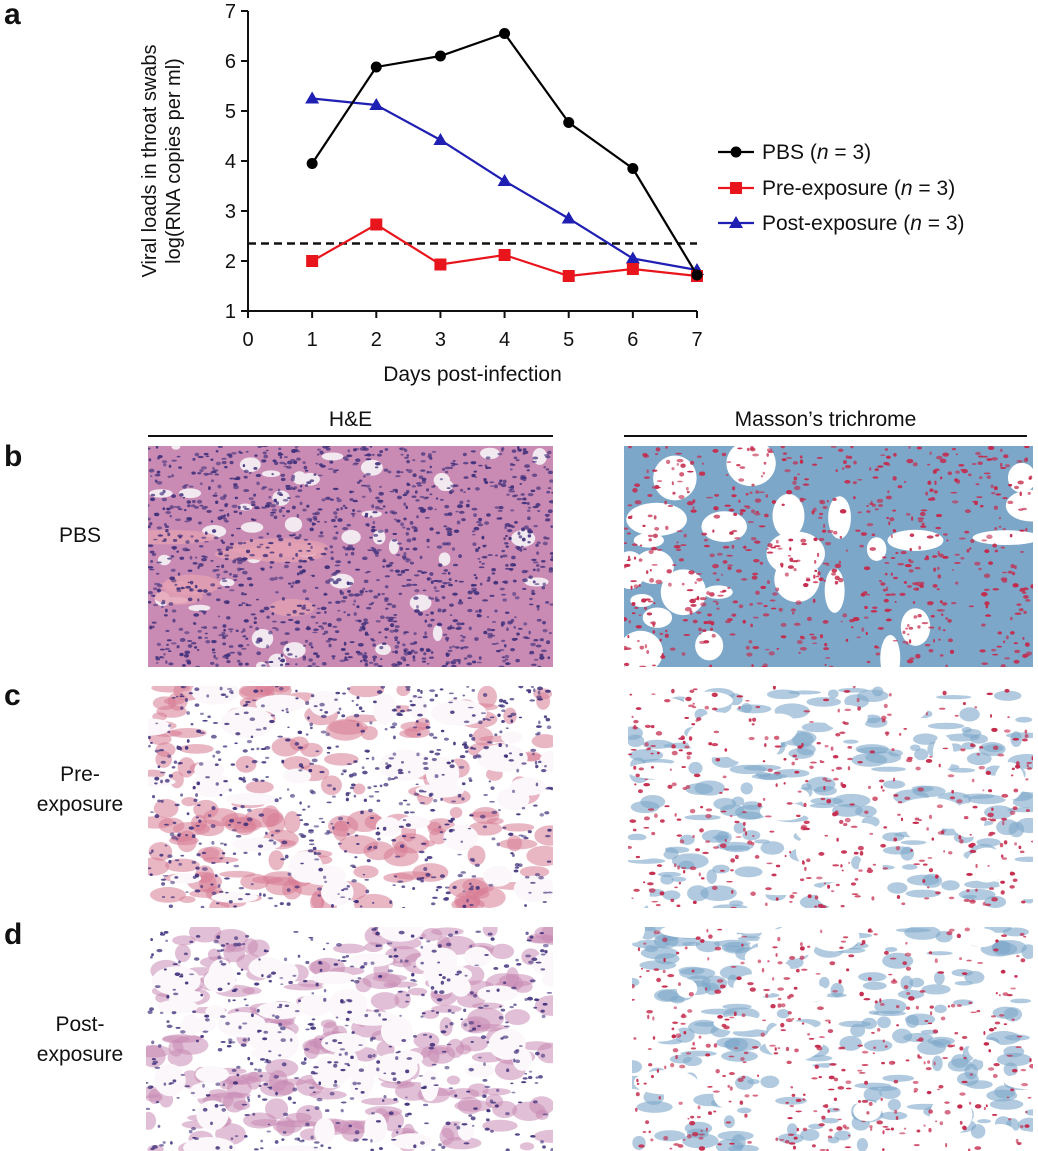 The image size is (1038, 1151). I want to click on legend-label: Pre-exposure (n = 3), so click(858, 188).